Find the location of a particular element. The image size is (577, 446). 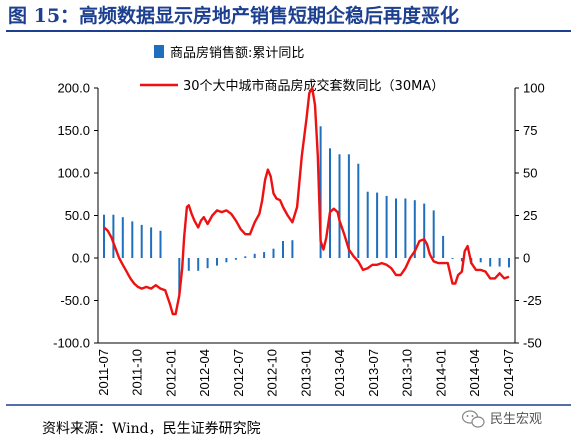

source-note: 资料来源：Wind，民生证券研究院 is located at coordinates (151, 429).